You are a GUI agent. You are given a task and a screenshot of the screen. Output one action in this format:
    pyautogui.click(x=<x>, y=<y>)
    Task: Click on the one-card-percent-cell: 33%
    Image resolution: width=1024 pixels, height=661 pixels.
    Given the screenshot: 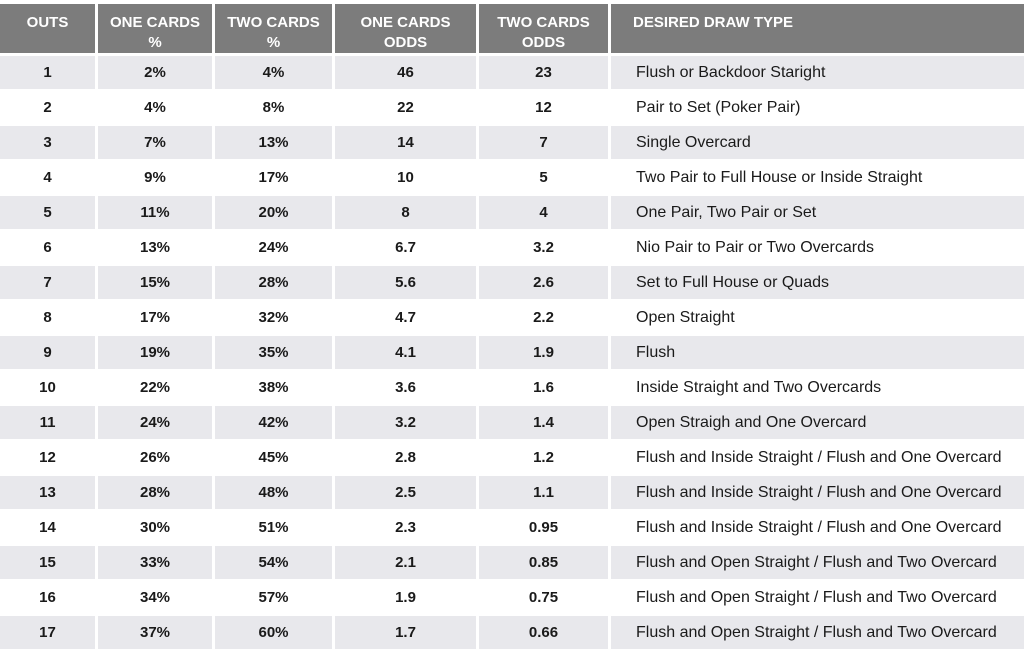 What is the action you would take?
    pyautogui.click(x=155, y=562)
    